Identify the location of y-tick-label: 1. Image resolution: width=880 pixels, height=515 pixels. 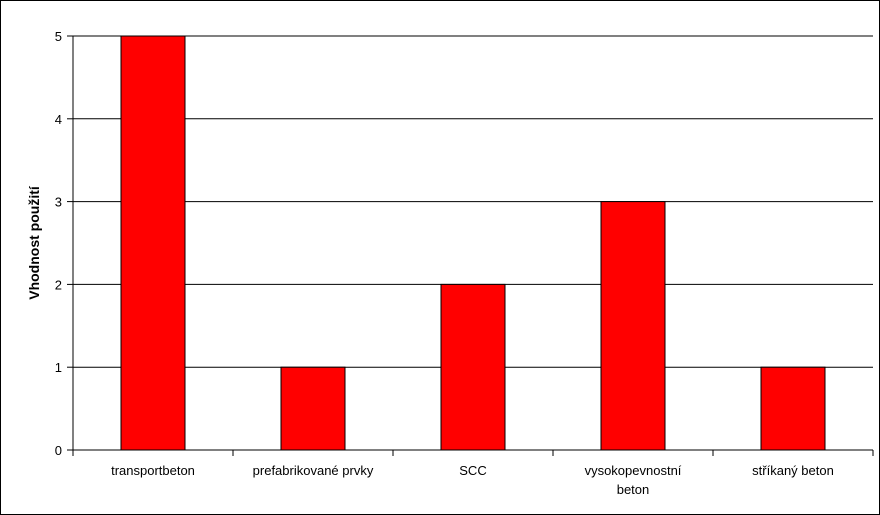
(58, 367).